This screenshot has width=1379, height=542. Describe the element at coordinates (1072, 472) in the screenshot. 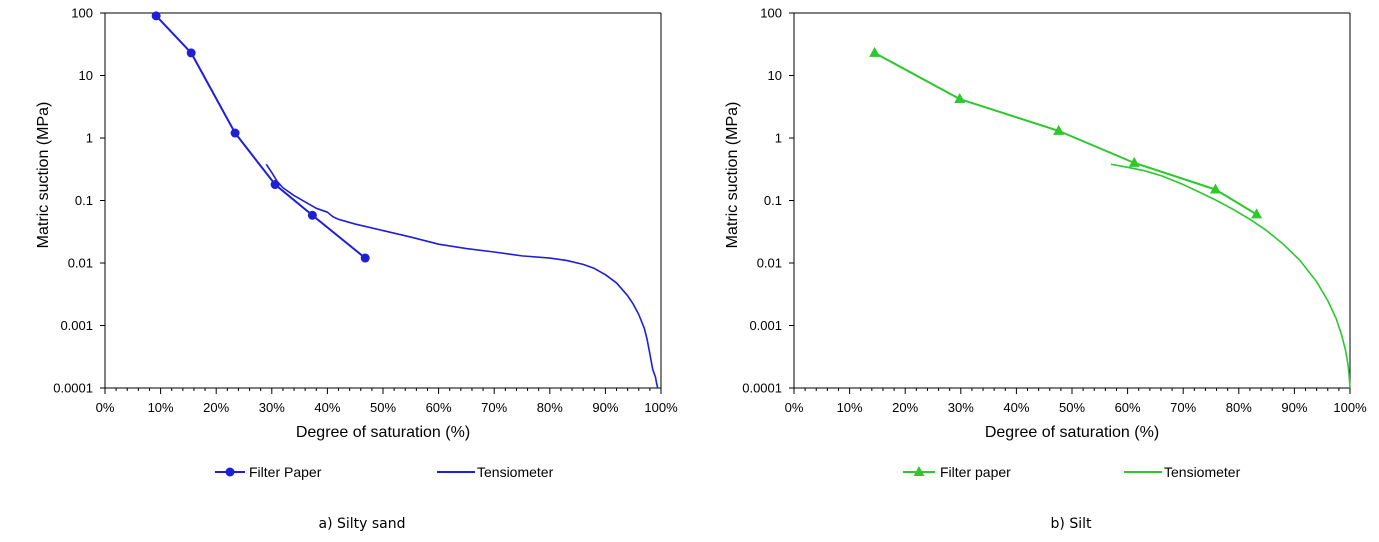

I see `legend: Filter paper Tensiometer` at that location.